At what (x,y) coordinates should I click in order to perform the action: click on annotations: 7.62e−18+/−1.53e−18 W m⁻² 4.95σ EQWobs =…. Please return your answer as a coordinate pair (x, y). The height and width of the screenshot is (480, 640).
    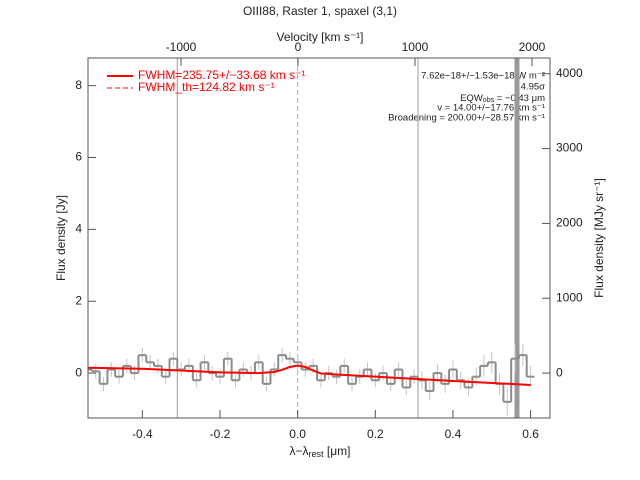
    Looking at the image, I should click on (466, 97).